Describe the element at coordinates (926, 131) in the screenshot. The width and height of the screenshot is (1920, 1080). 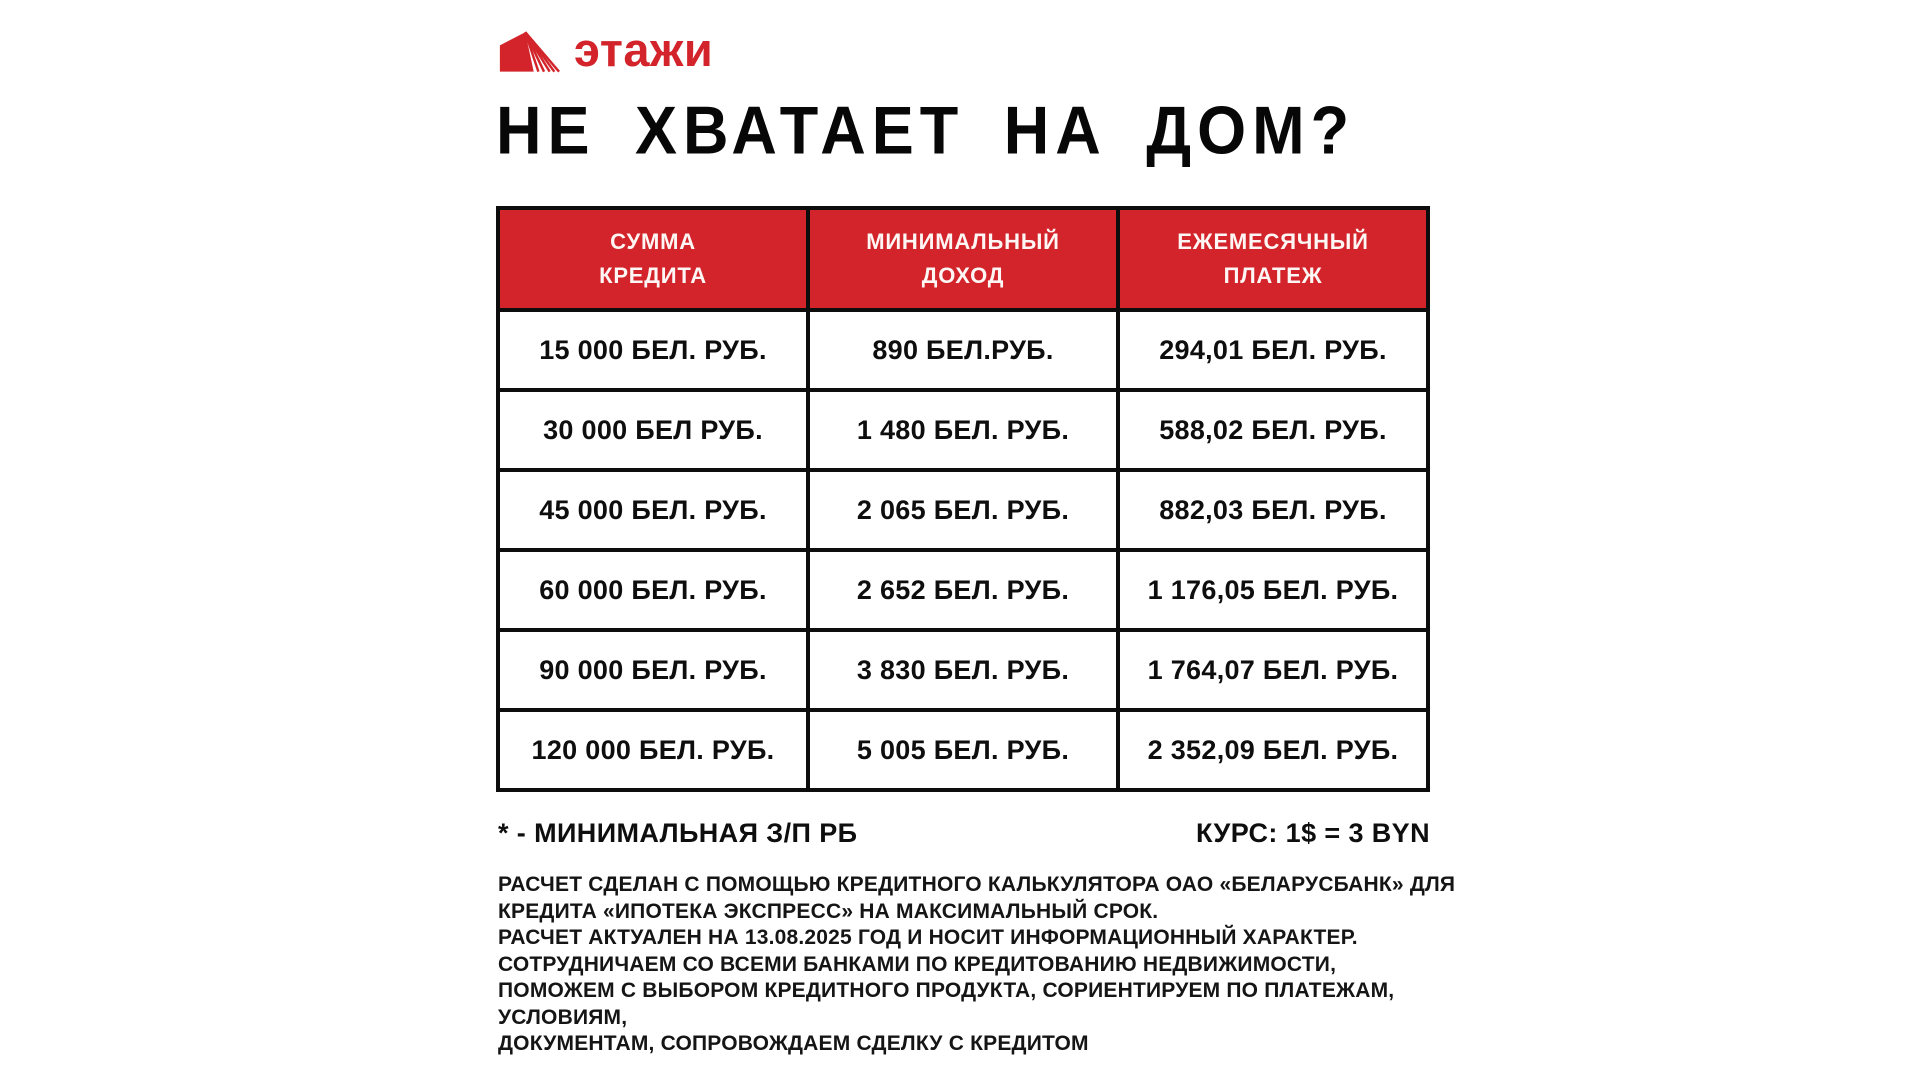
I see `page-title: НЕ ХВАТАЕТ НА ДОМ?` at that location.